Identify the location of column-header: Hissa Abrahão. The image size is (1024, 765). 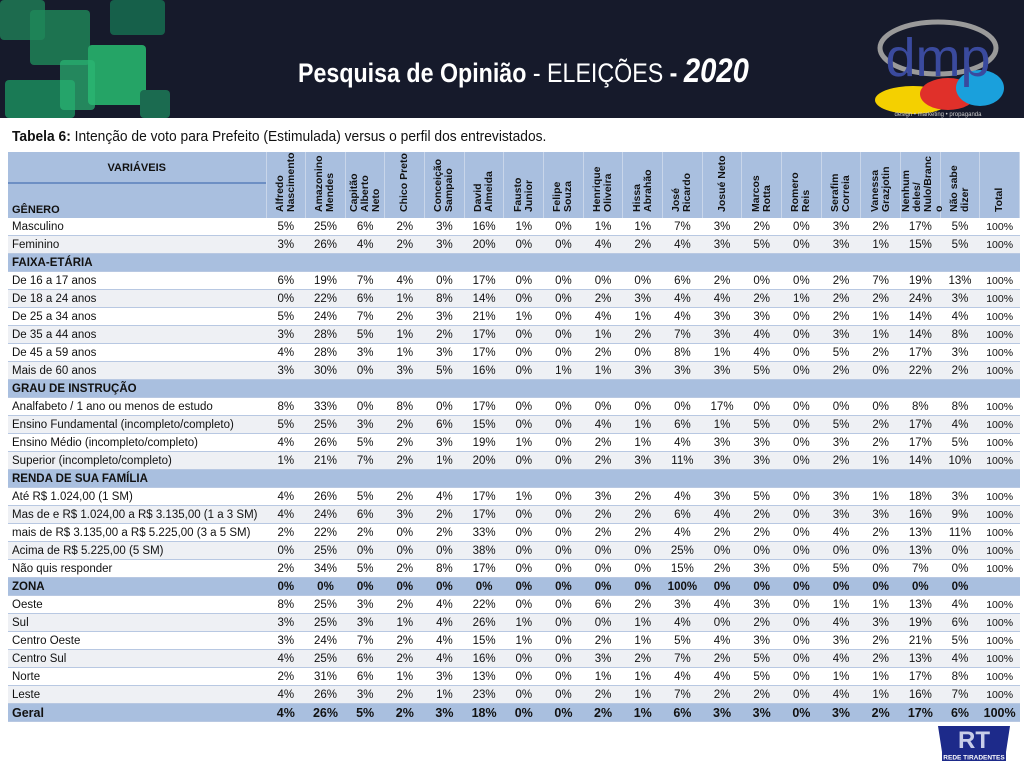
(643, 185).